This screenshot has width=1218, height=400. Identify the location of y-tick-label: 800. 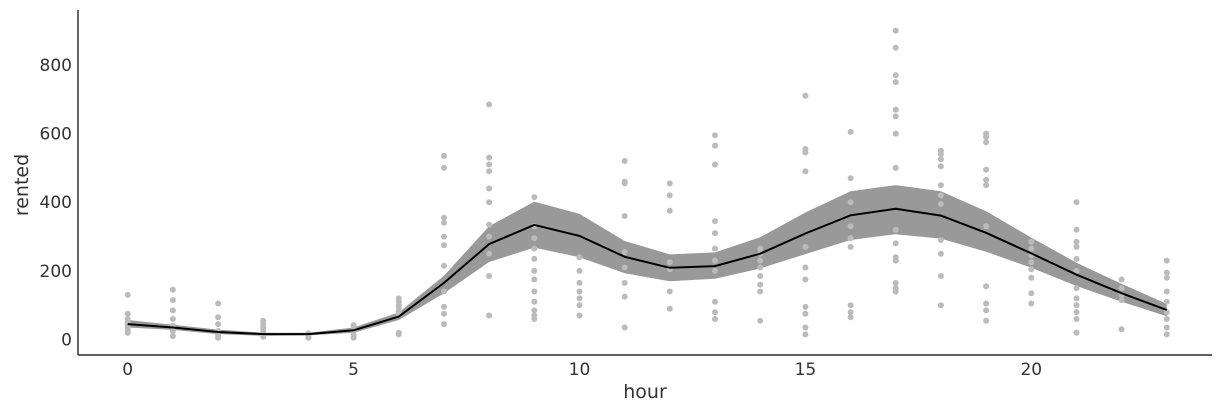
(56, 66).